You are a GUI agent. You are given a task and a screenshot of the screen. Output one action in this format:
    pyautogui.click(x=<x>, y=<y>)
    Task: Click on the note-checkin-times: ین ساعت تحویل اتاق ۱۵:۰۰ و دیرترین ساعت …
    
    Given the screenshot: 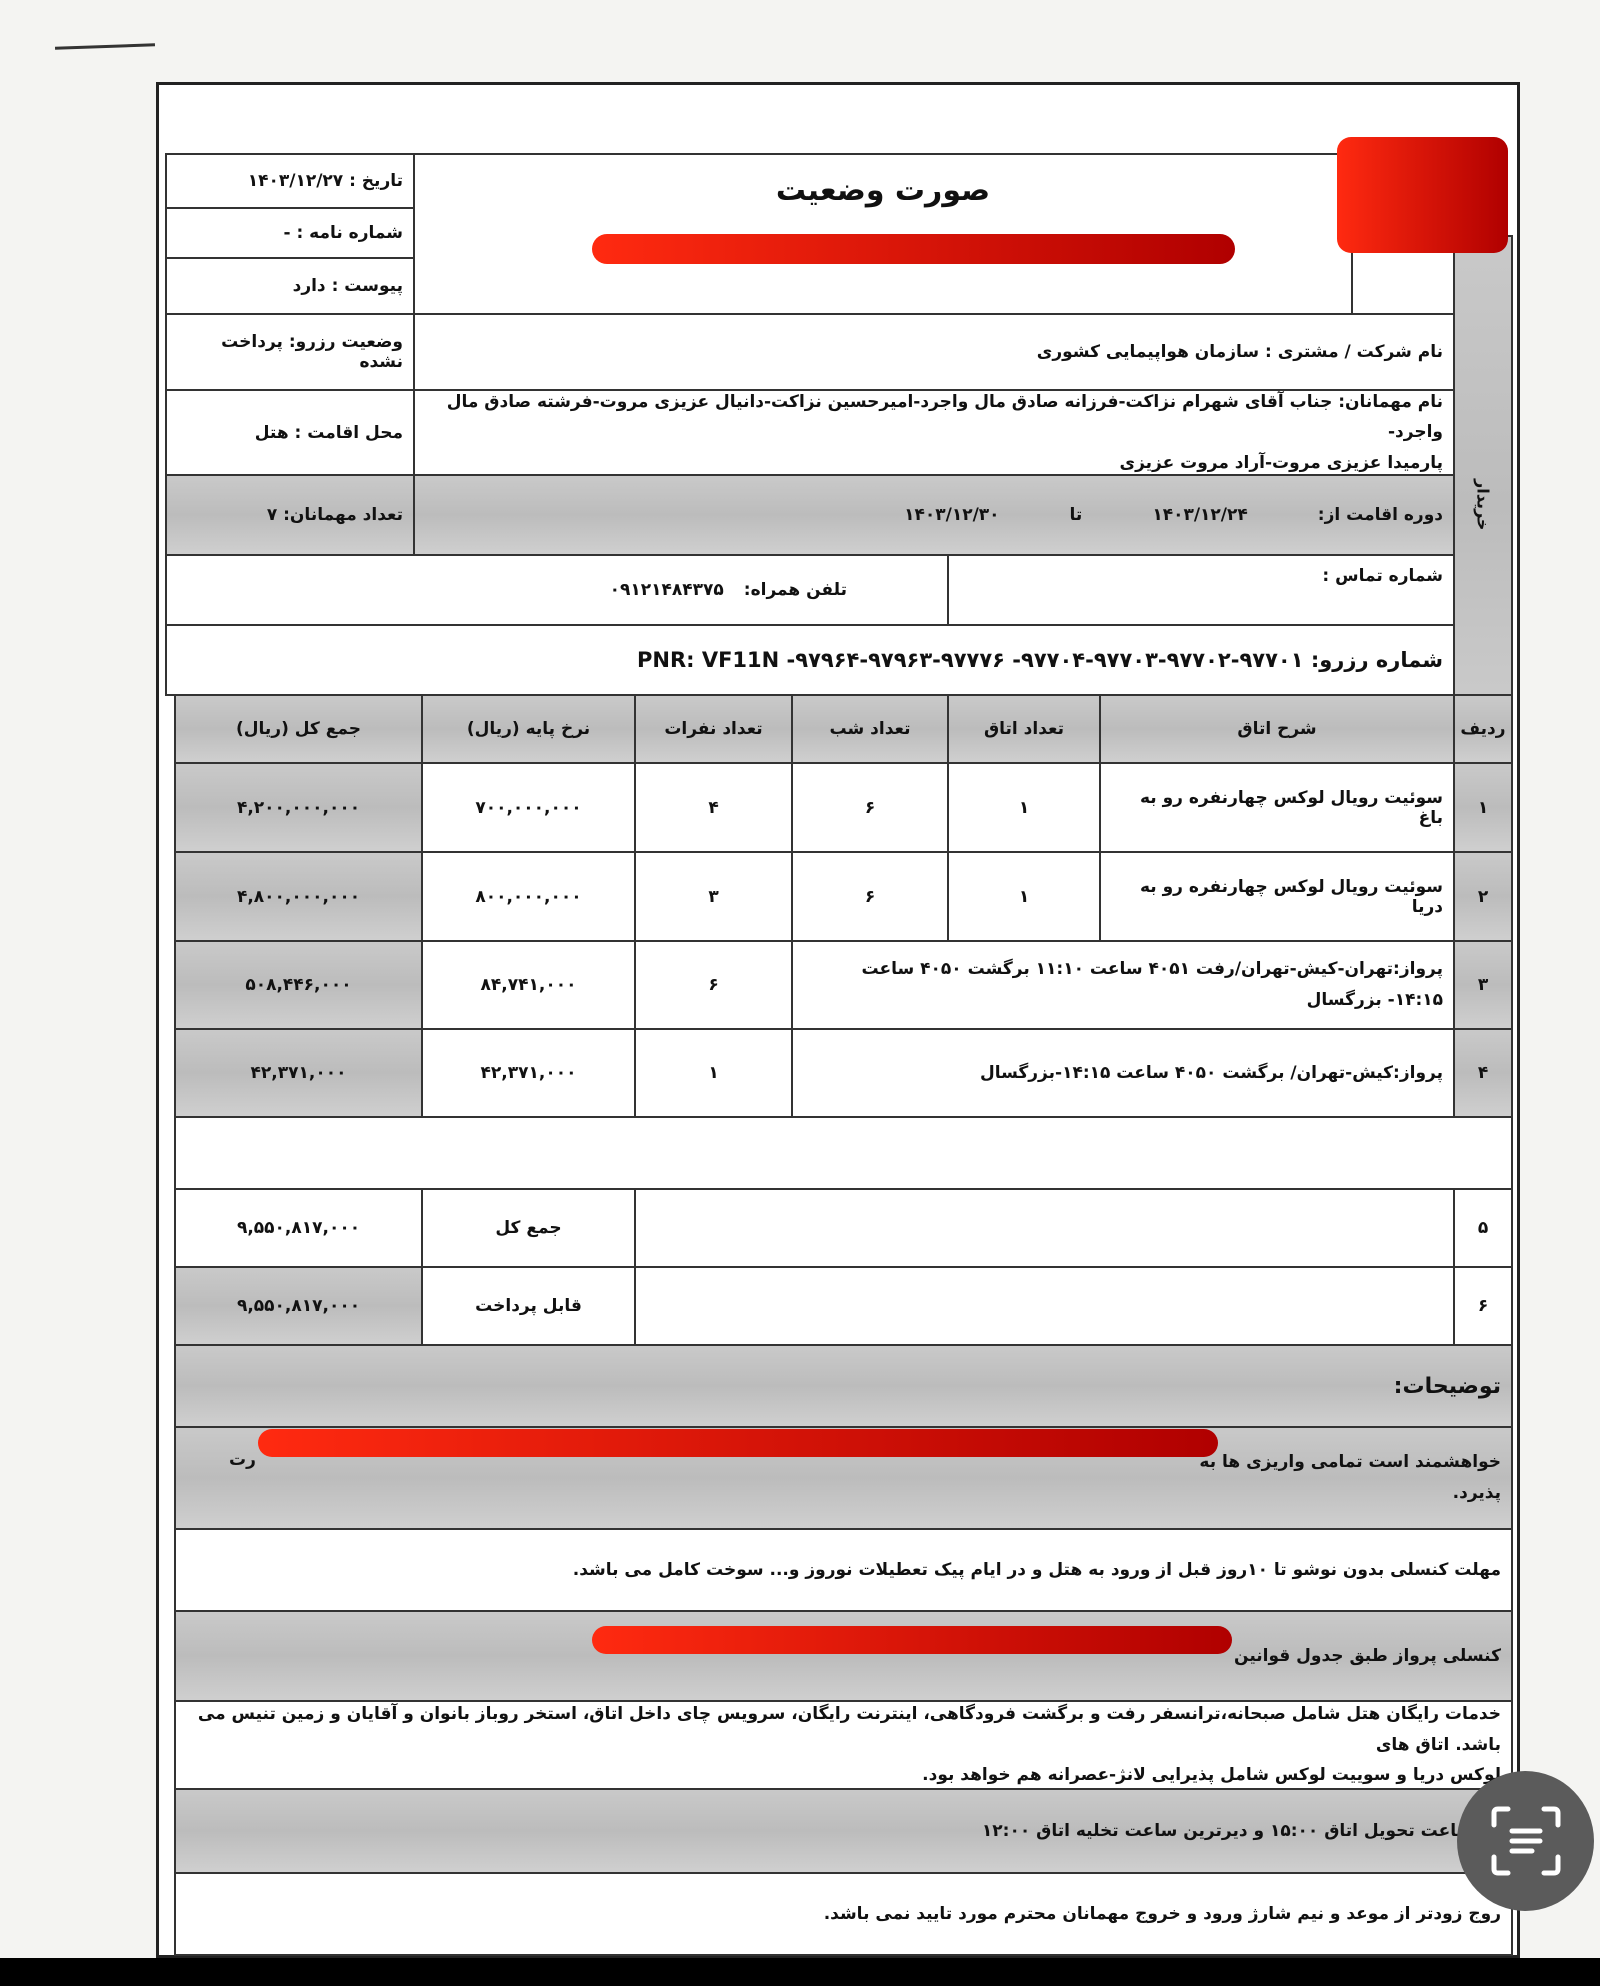 What is the action you would take?
    pyautogui.click(x=843, y=1831)
    